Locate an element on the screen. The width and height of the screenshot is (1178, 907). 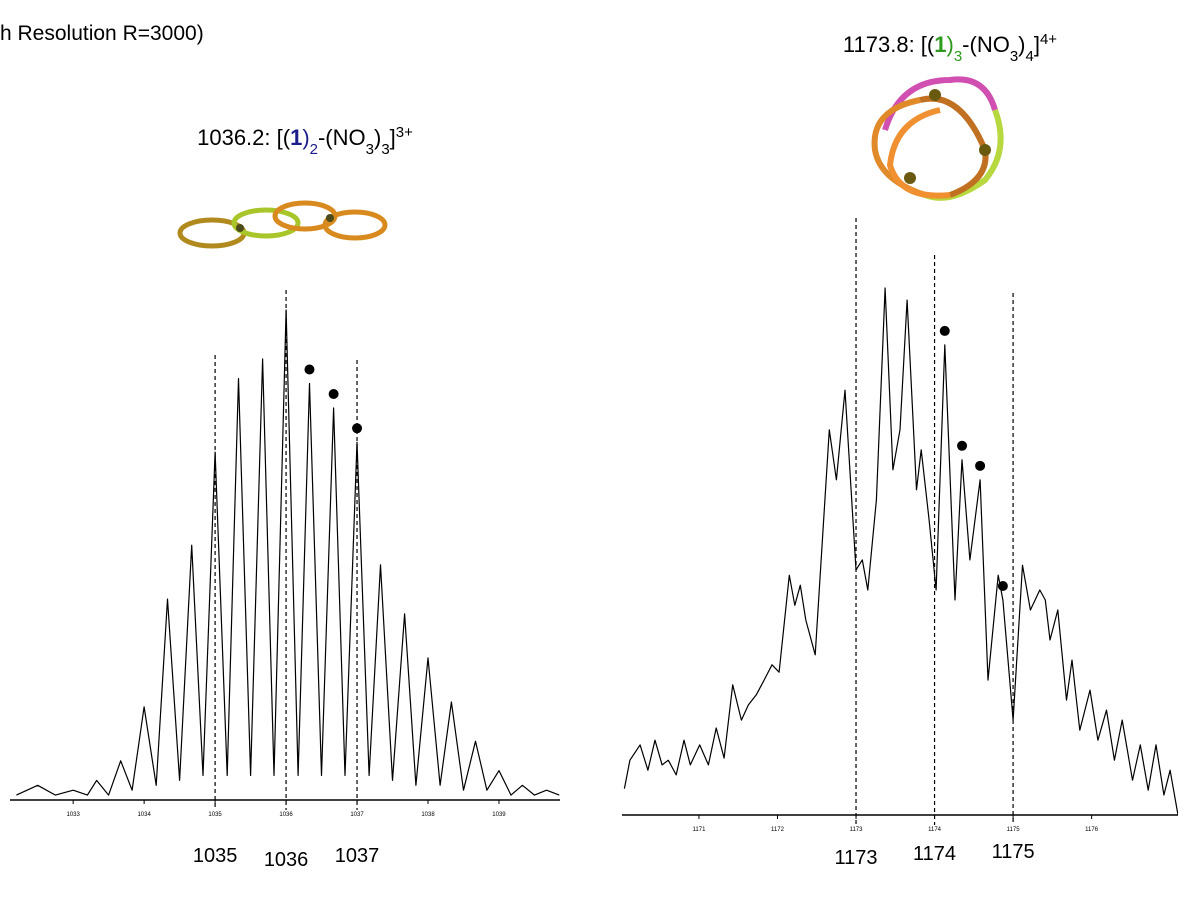
header-text: h Resolution R=3000) is located at coordinates (102, 33).